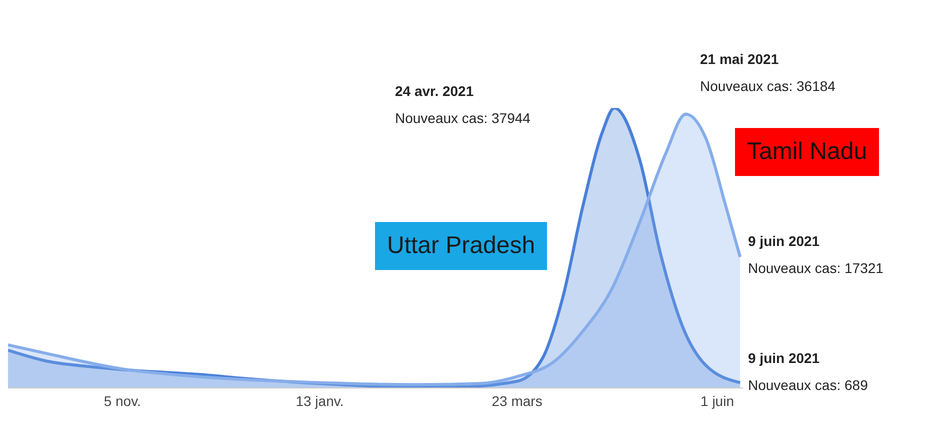 The image size is (943, 445). I want to click on x-tick-label: 13 janv., so click(320, 400).